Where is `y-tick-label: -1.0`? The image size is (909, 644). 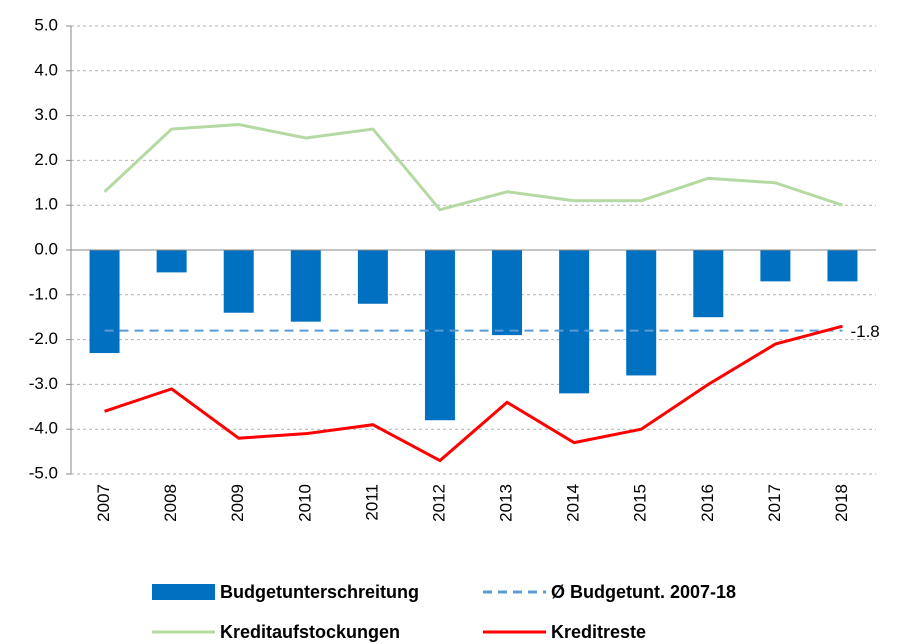 y-tick-label: -1.0 is located at coordinates (43, 293).